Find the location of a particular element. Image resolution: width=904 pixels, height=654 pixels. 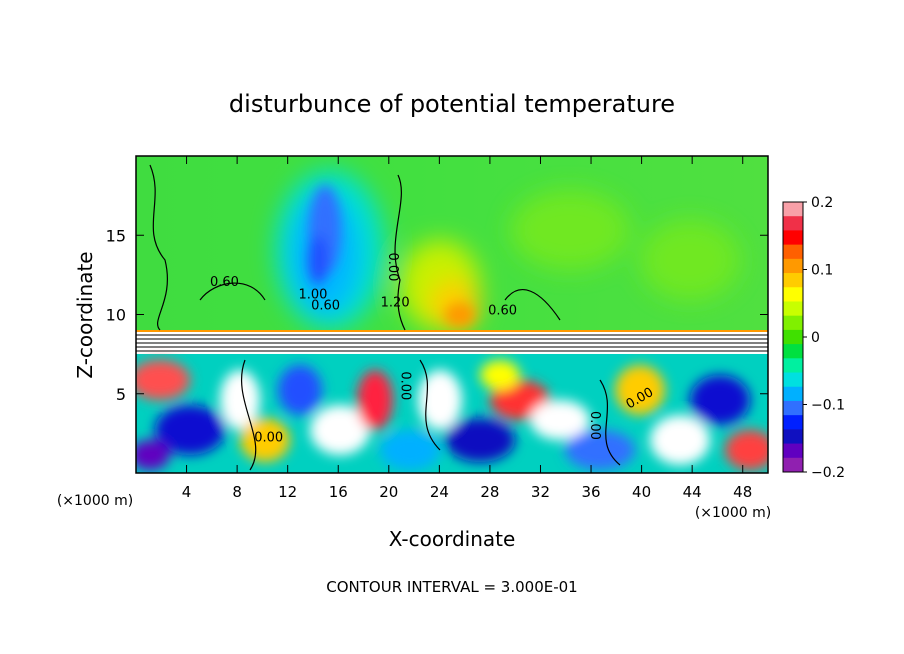

x-tick-label: 32 is located at coordinates (540, 492).